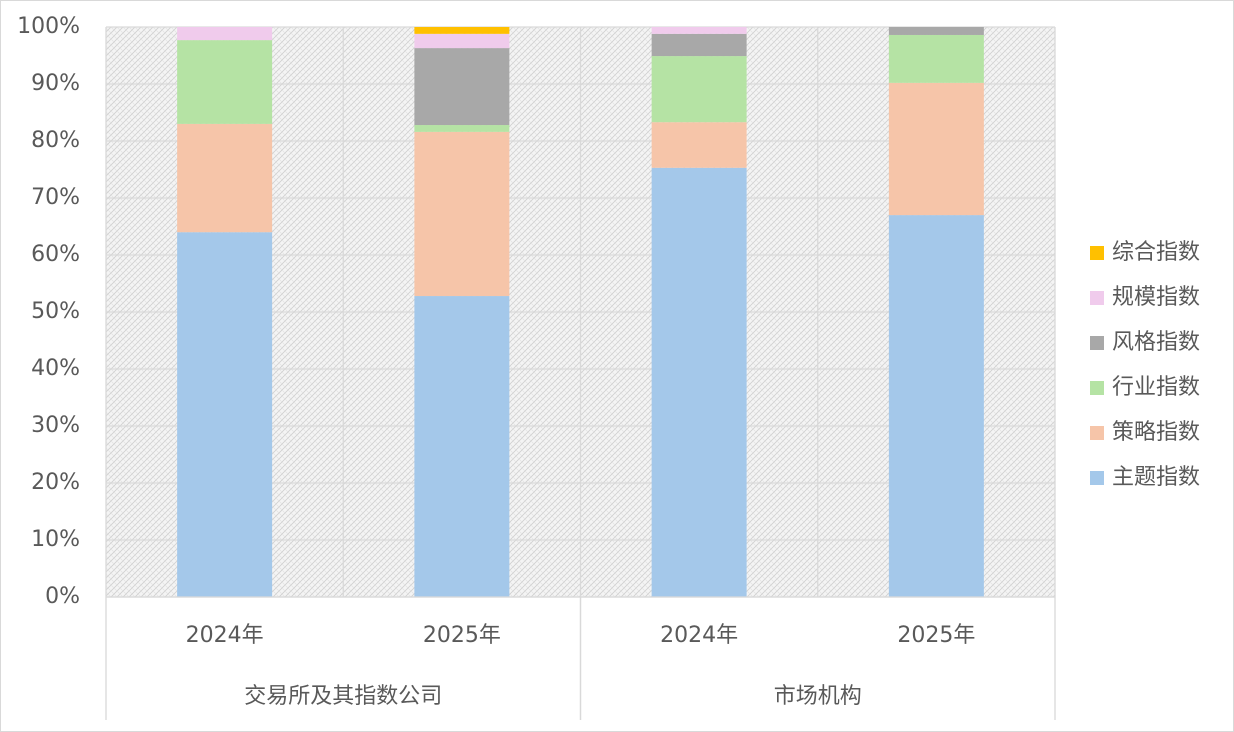  I want to click on y-tick-label: 0%, so click(62, 596).